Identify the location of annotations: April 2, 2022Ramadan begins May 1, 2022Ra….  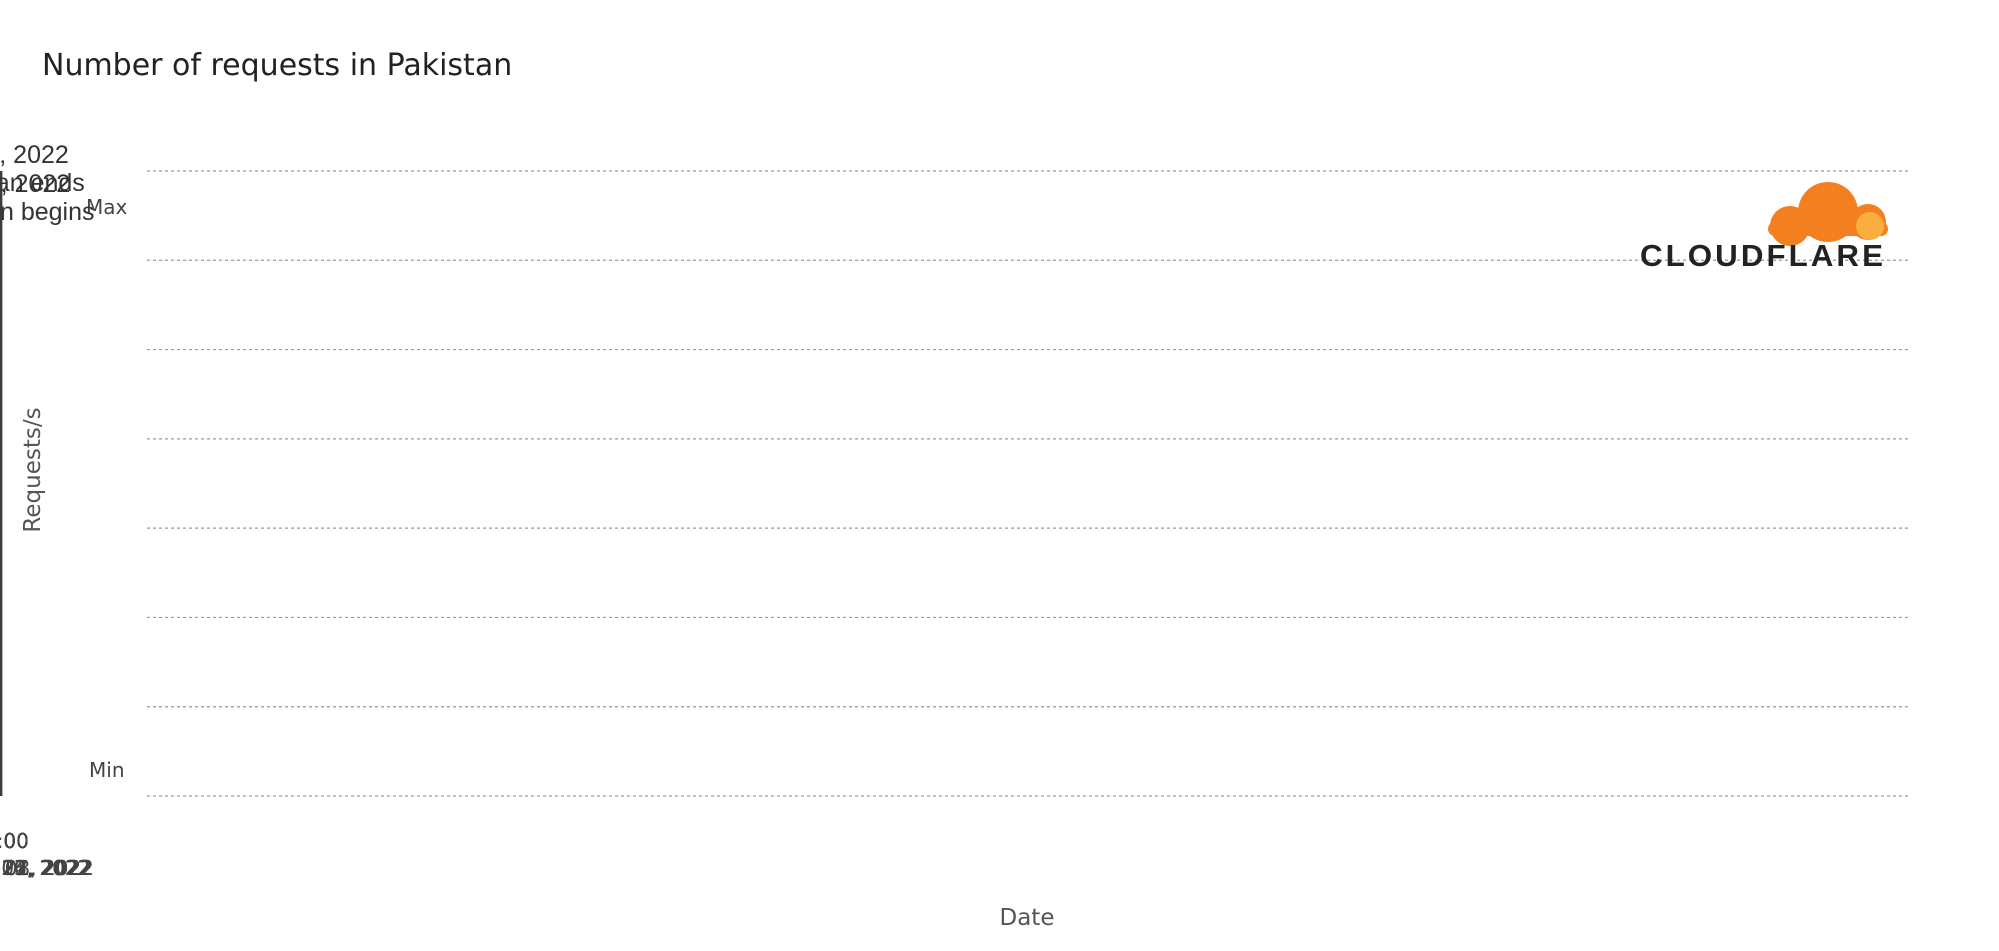
(47, 468).